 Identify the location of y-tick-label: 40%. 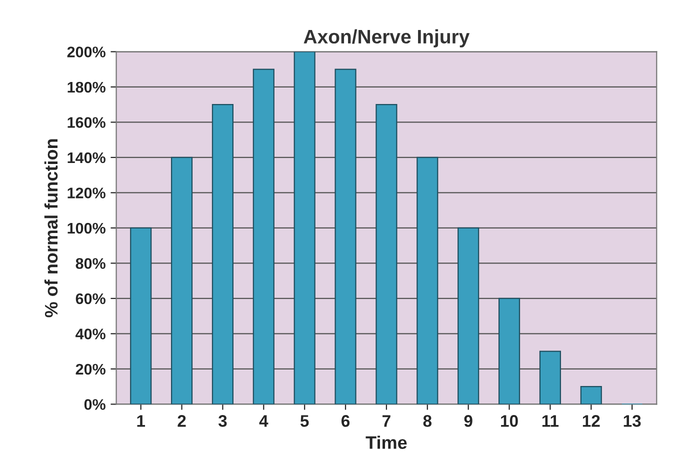
(91, 334).